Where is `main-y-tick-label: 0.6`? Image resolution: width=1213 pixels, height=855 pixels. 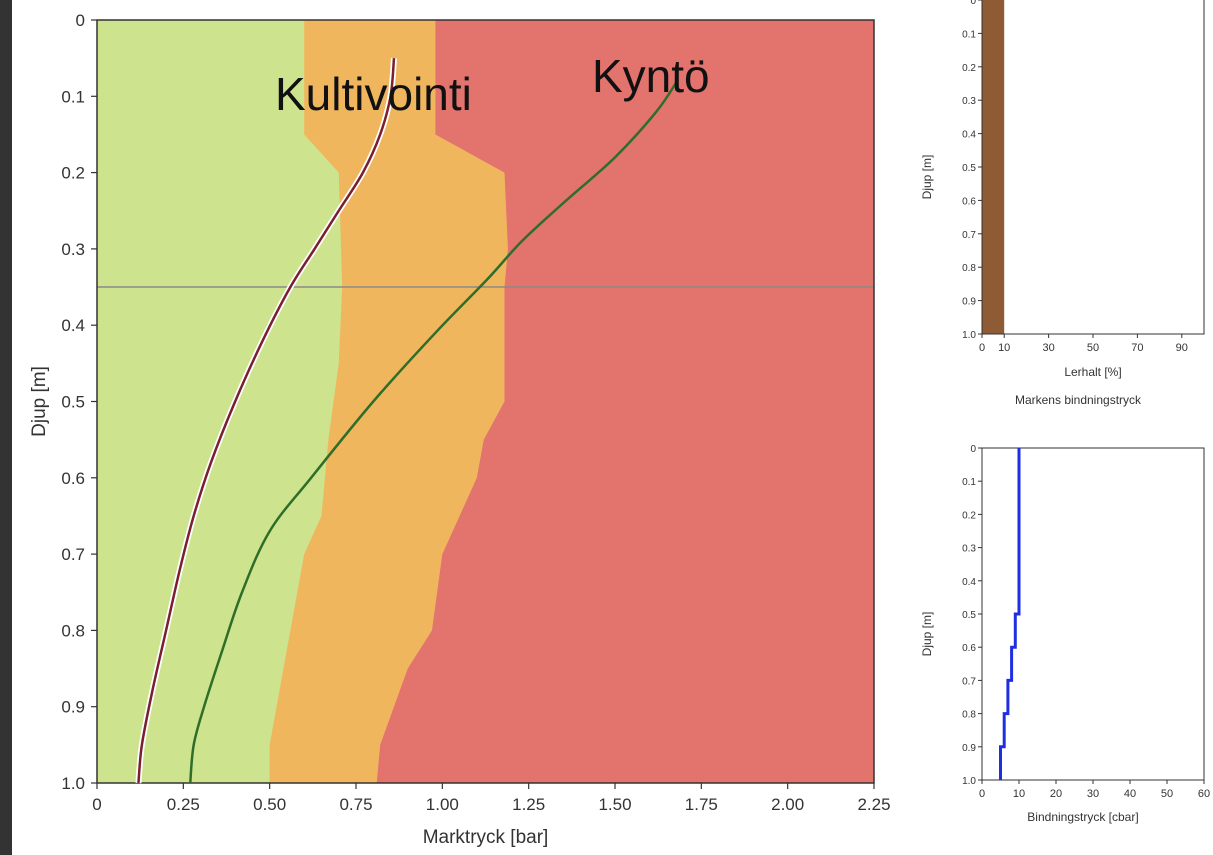
main-y-tick-label: 0.6 is located at coordinates (73, 478).